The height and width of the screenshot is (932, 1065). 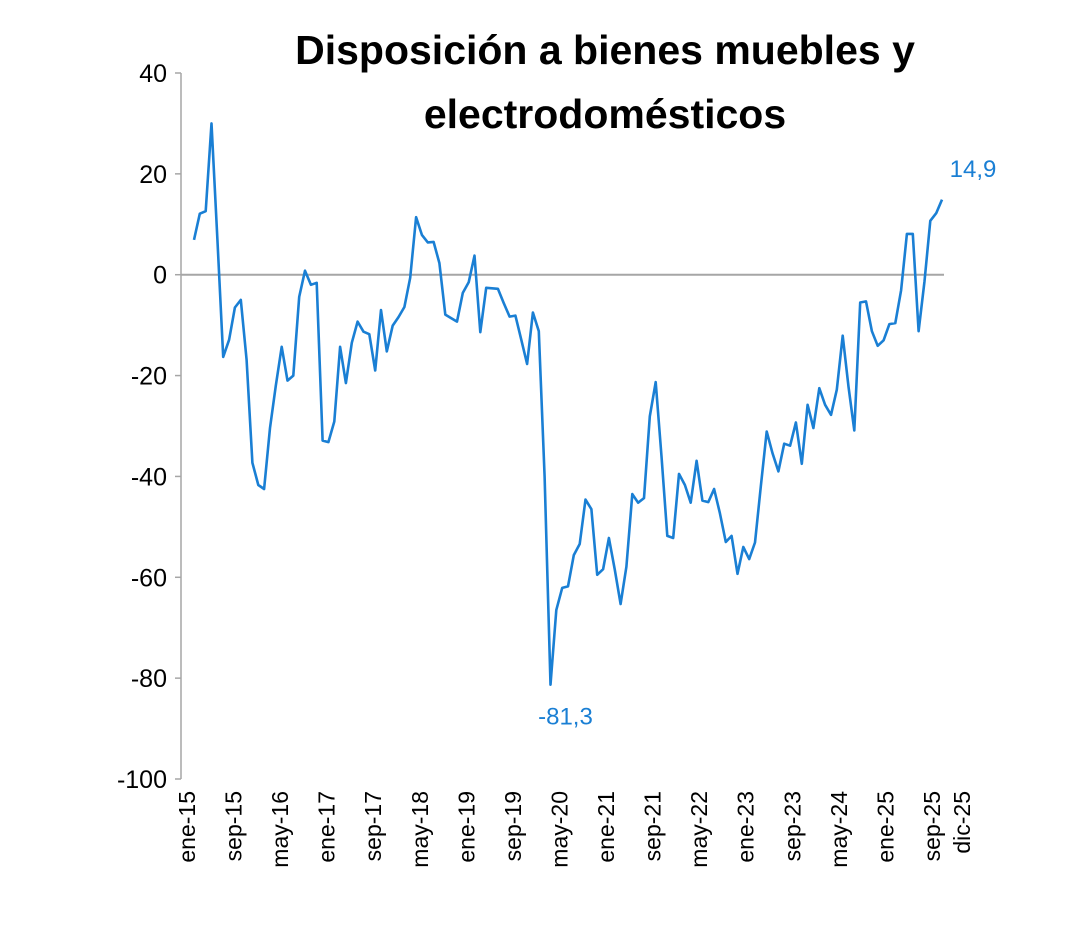 What do you see at coordinates (149, 679) in the screenshot?
I see `y-tick-label: -80` at bounding box center [149, 679].